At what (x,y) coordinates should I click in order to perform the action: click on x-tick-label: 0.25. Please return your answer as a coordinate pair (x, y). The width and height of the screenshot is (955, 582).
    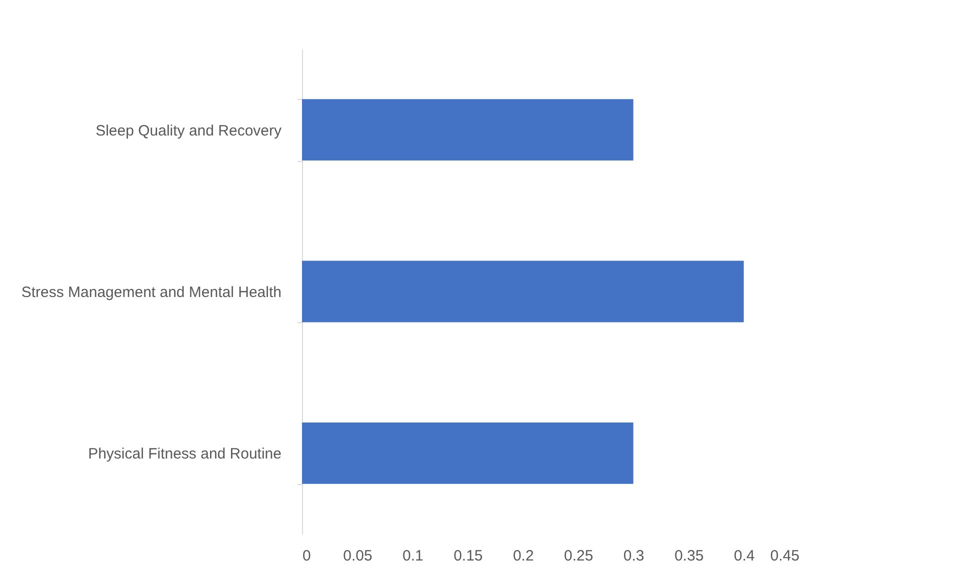
    Looking at the image, I should click on (579, 556).